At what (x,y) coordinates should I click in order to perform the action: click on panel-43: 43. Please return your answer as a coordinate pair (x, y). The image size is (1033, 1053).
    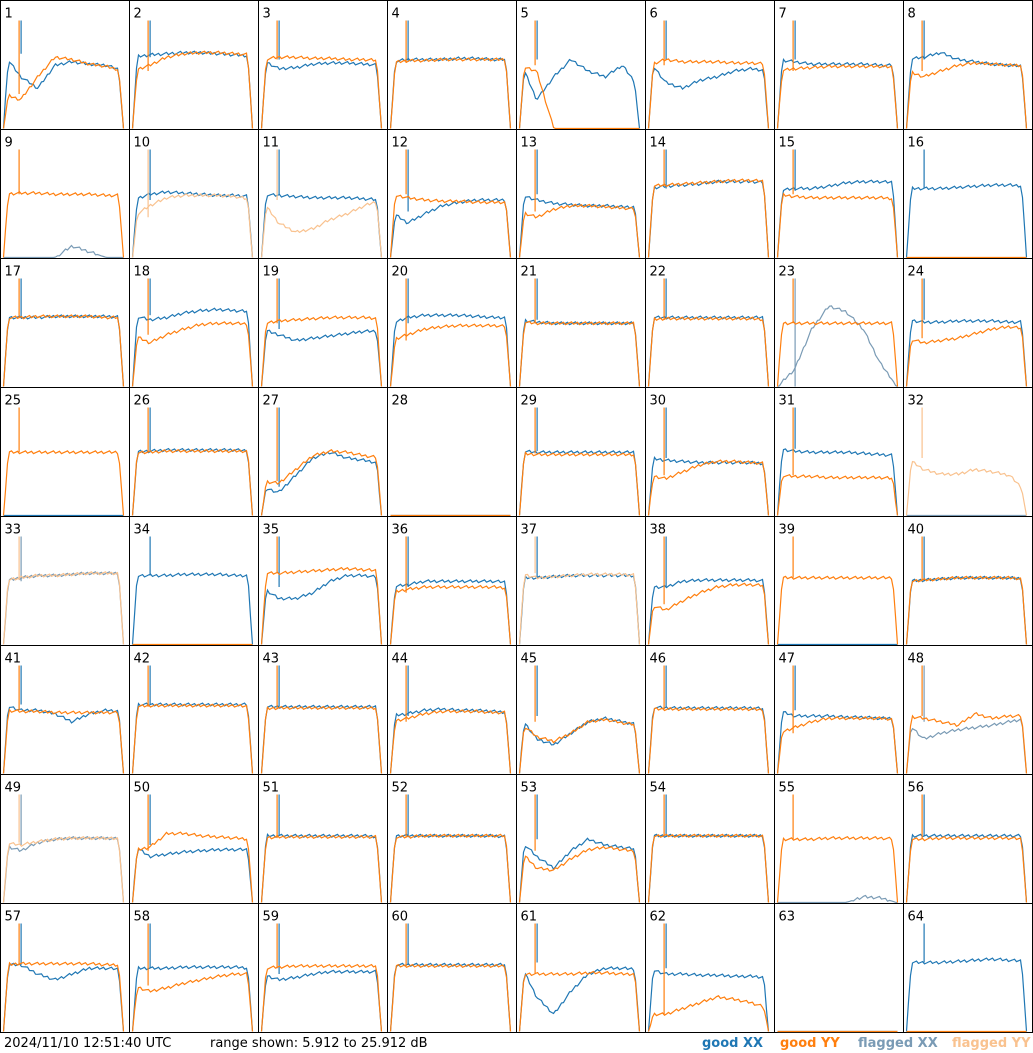
    Looking at the image, I should click on (323, 710).